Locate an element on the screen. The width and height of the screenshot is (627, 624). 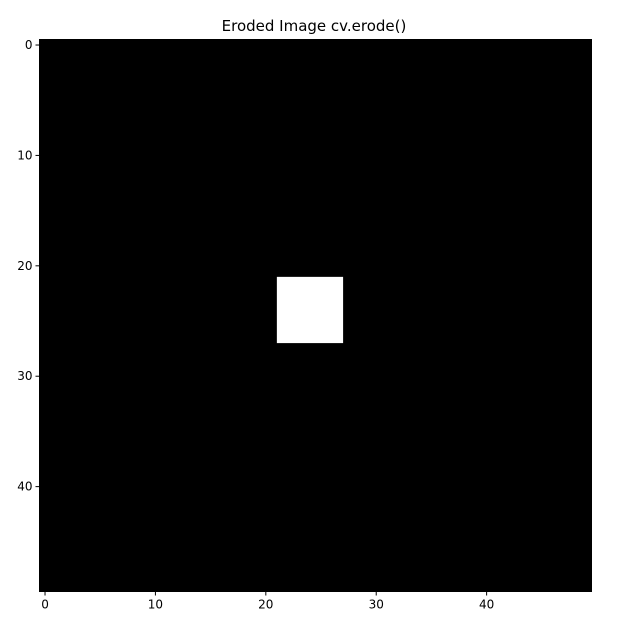
white-square is located at coordinates (310, 310).